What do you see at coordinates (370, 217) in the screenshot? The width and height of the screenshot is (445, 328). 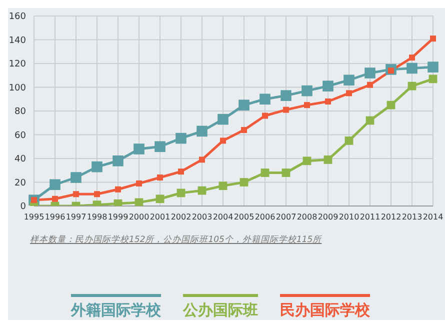 I see `x-tick-label: 2011` at bounding box center [370, 217].